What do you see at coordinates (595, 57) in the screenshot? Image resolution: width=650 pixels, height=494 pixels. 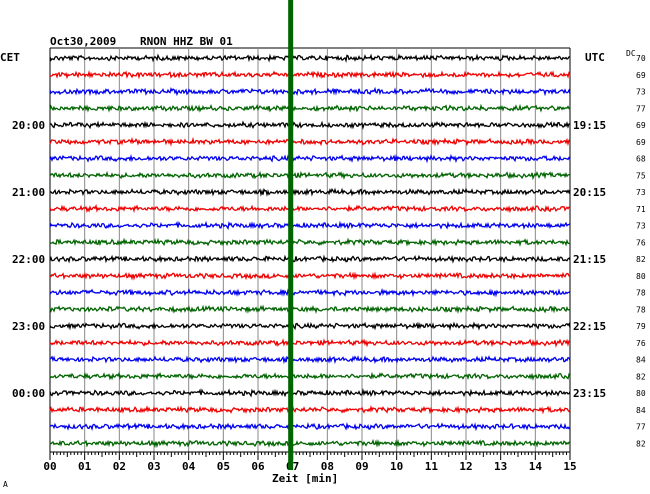 I see `right-zone-label: UTC` at bounding box center [595, 57].